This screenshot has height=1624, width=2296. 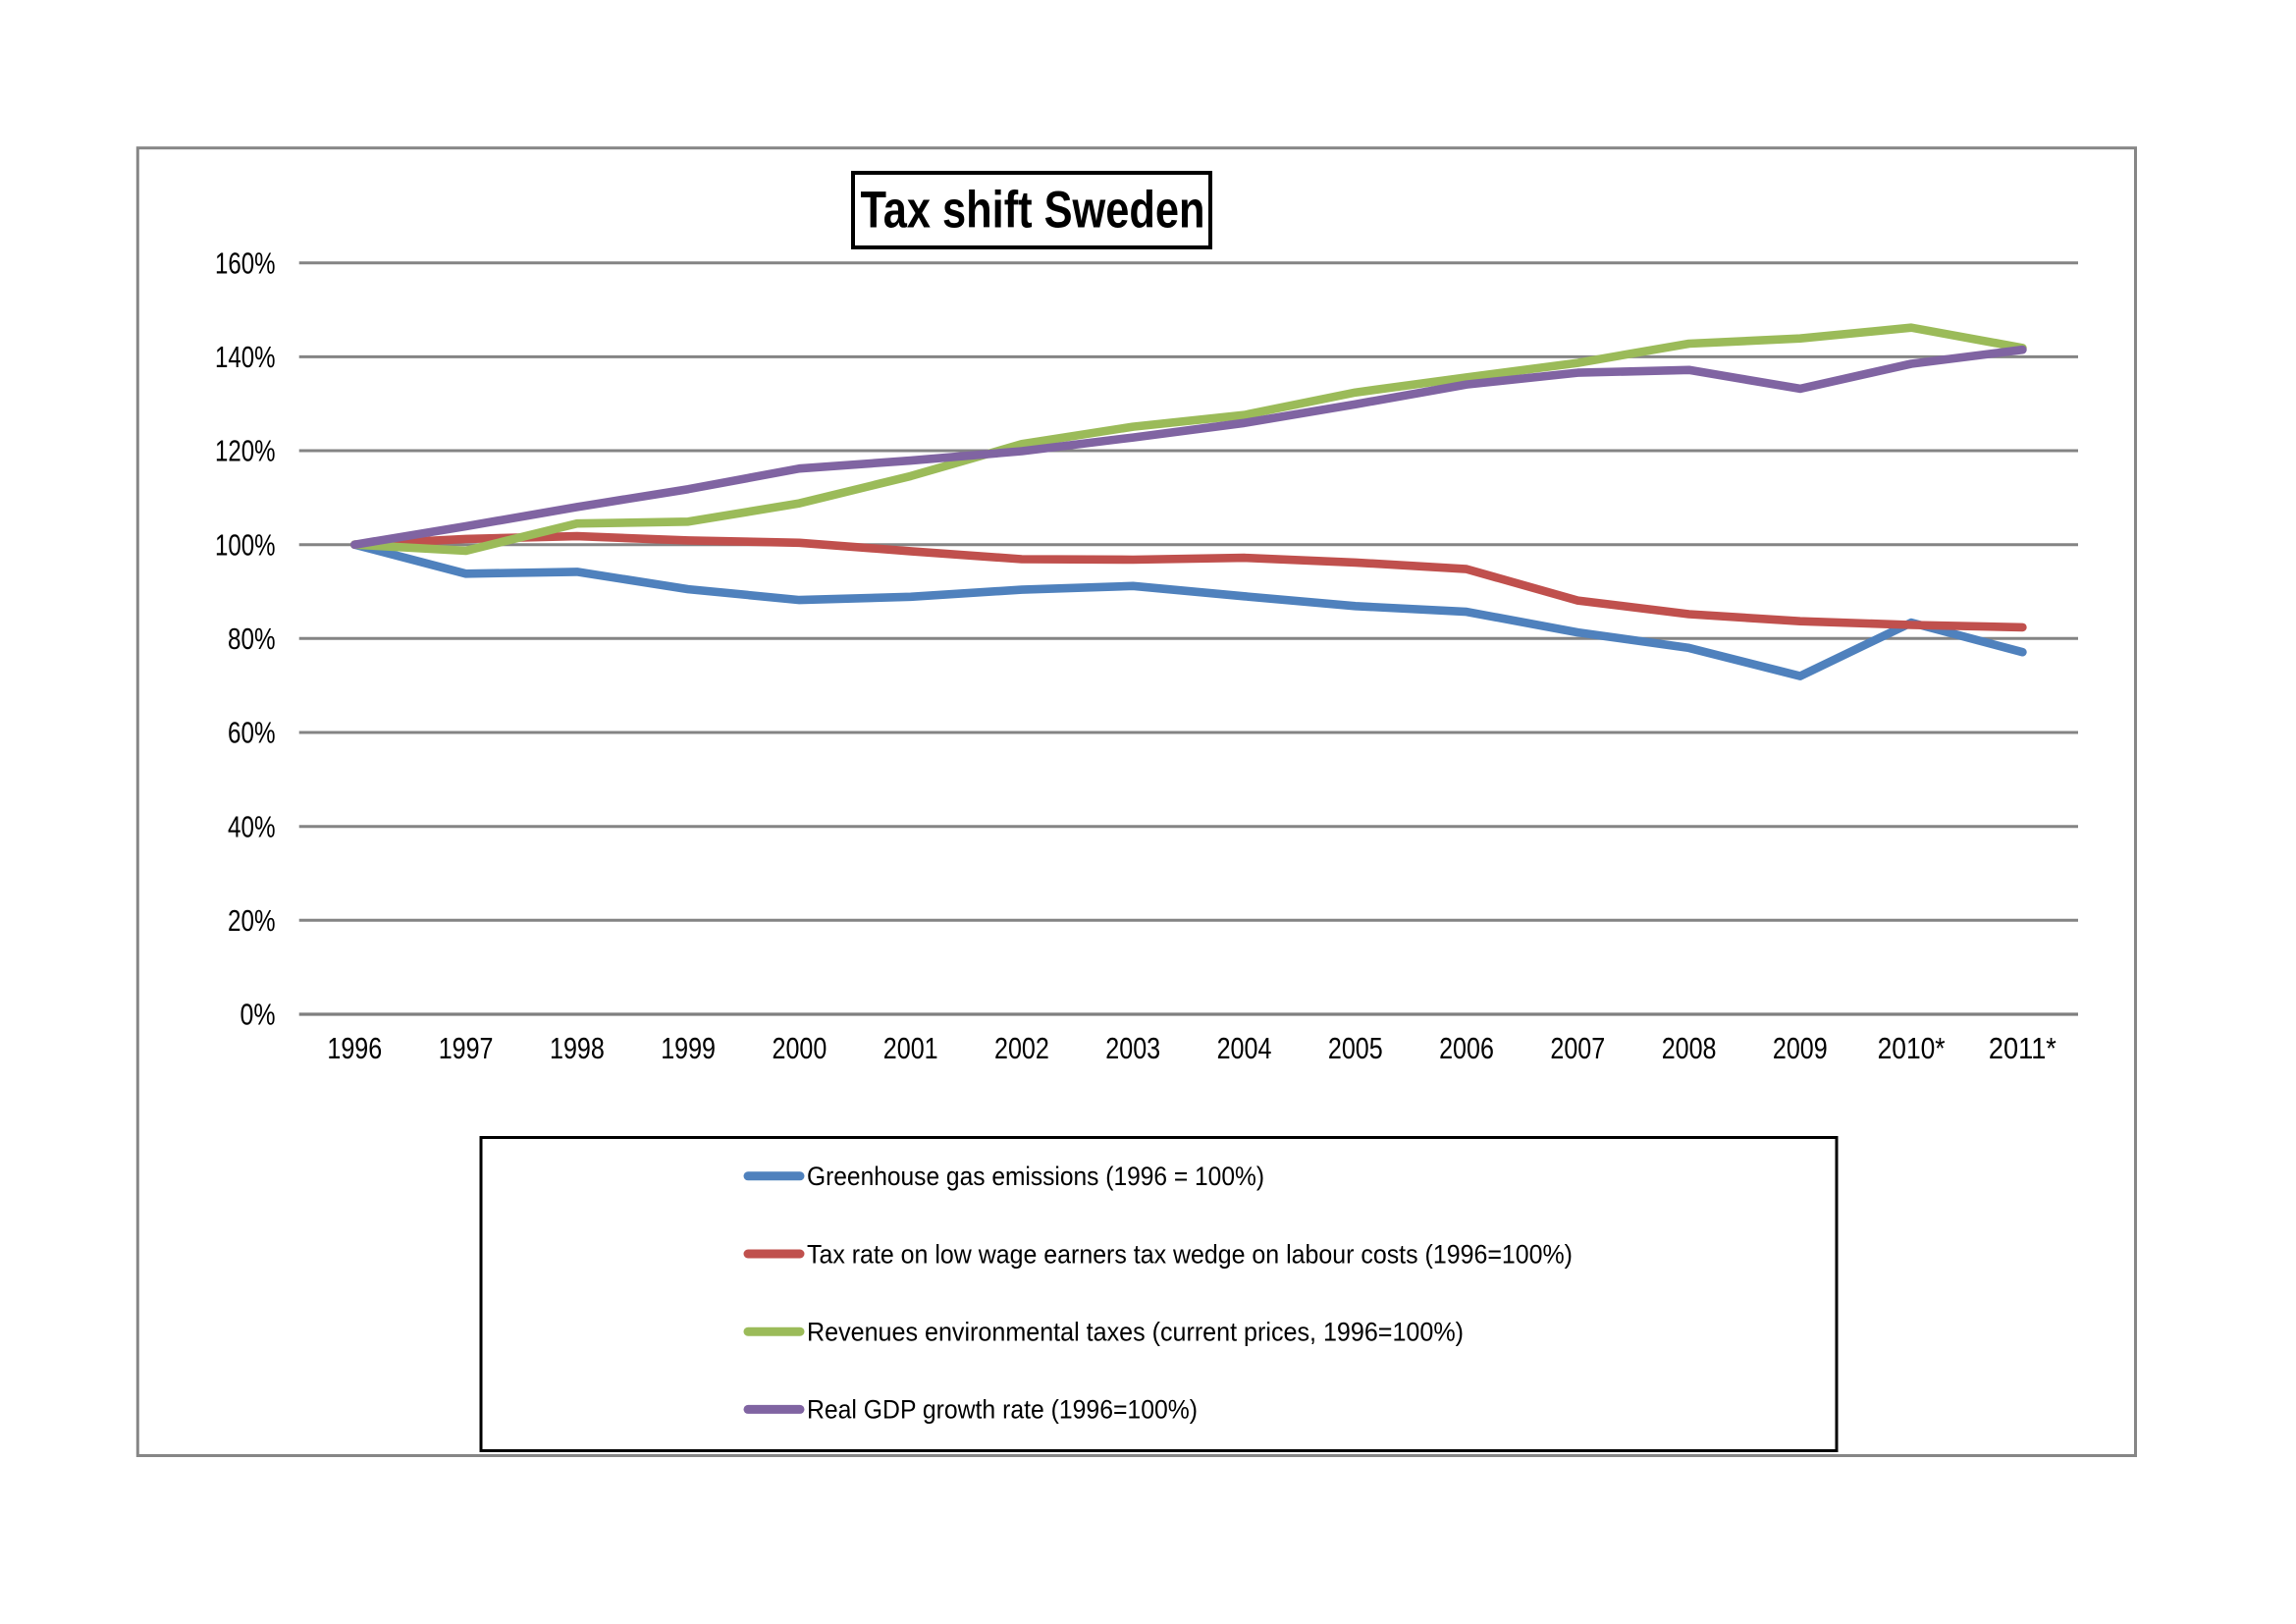 What do you see at coordinates (688, 1048) in the screenshot?
I see `svg-text: 1999` at bounding box center [688, 1048].